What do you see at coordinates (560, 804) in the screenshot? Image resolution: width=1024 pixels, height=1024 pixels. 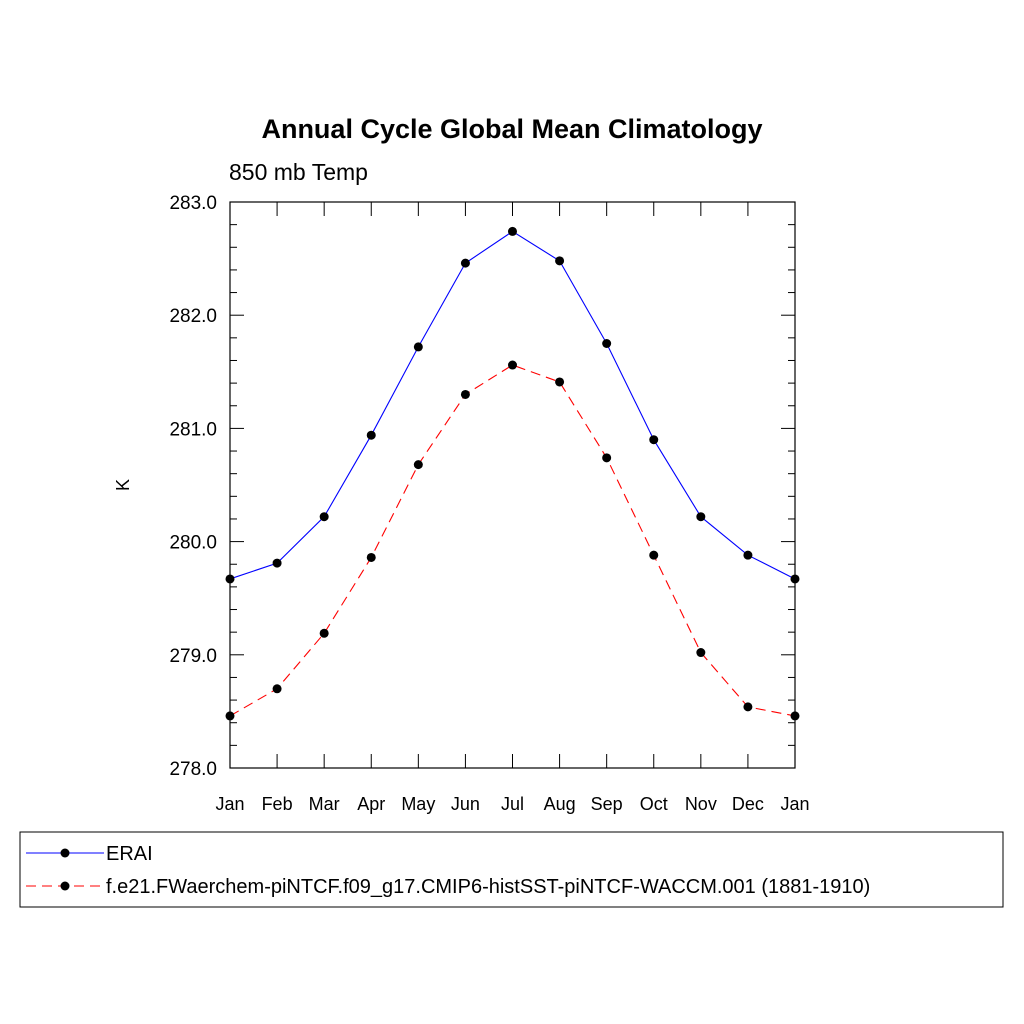 I see `x-tick-label: Aug` at bounding box center [560, 804].